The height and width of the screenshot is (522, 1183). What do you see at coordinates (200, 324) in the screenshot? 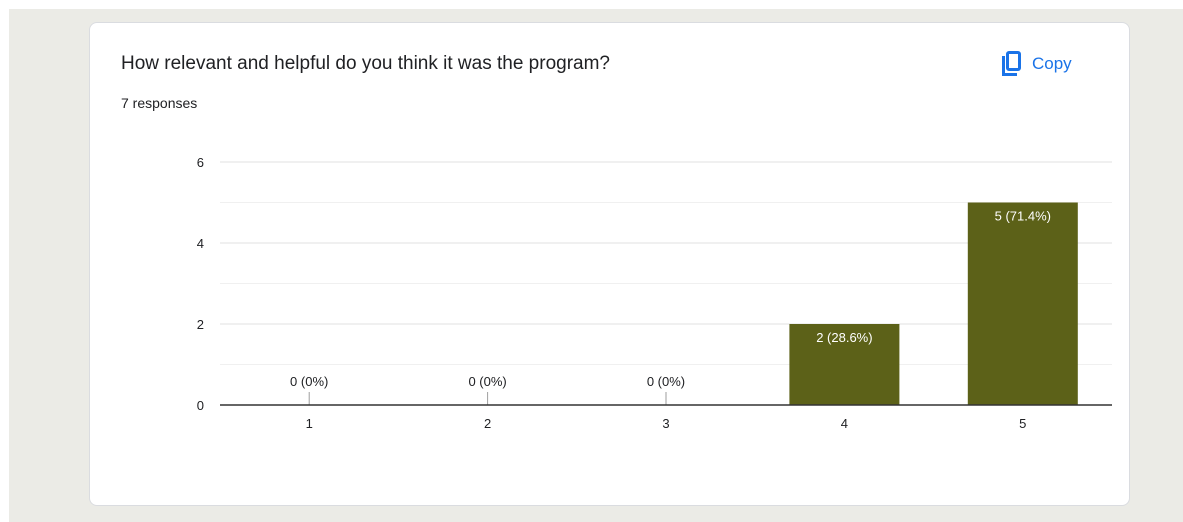
I see `y-tick-label: 2` at bounding box center [200, 324].